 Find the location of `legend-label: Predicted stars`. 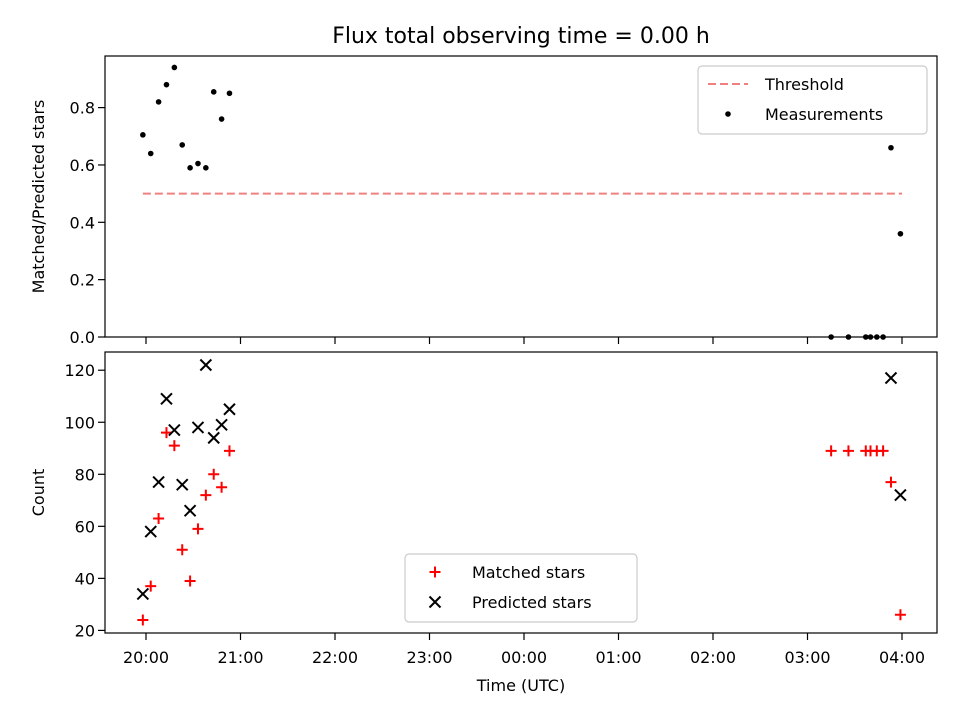

legend-label: Predicted stars is located at coordinates (532, 602).